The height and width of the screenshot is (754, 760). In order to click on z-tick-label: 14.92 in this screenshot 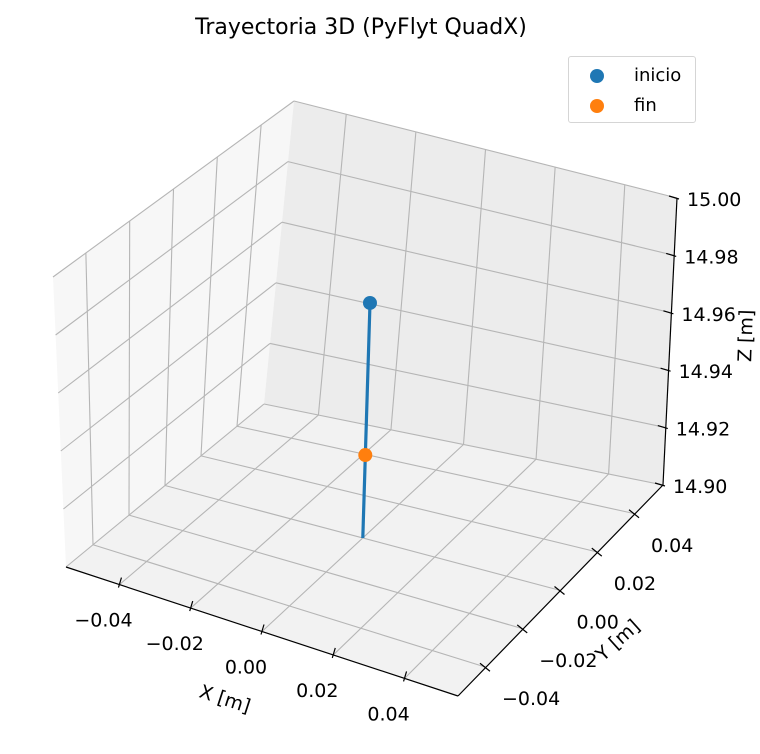, I will do `click(703, 430)`.